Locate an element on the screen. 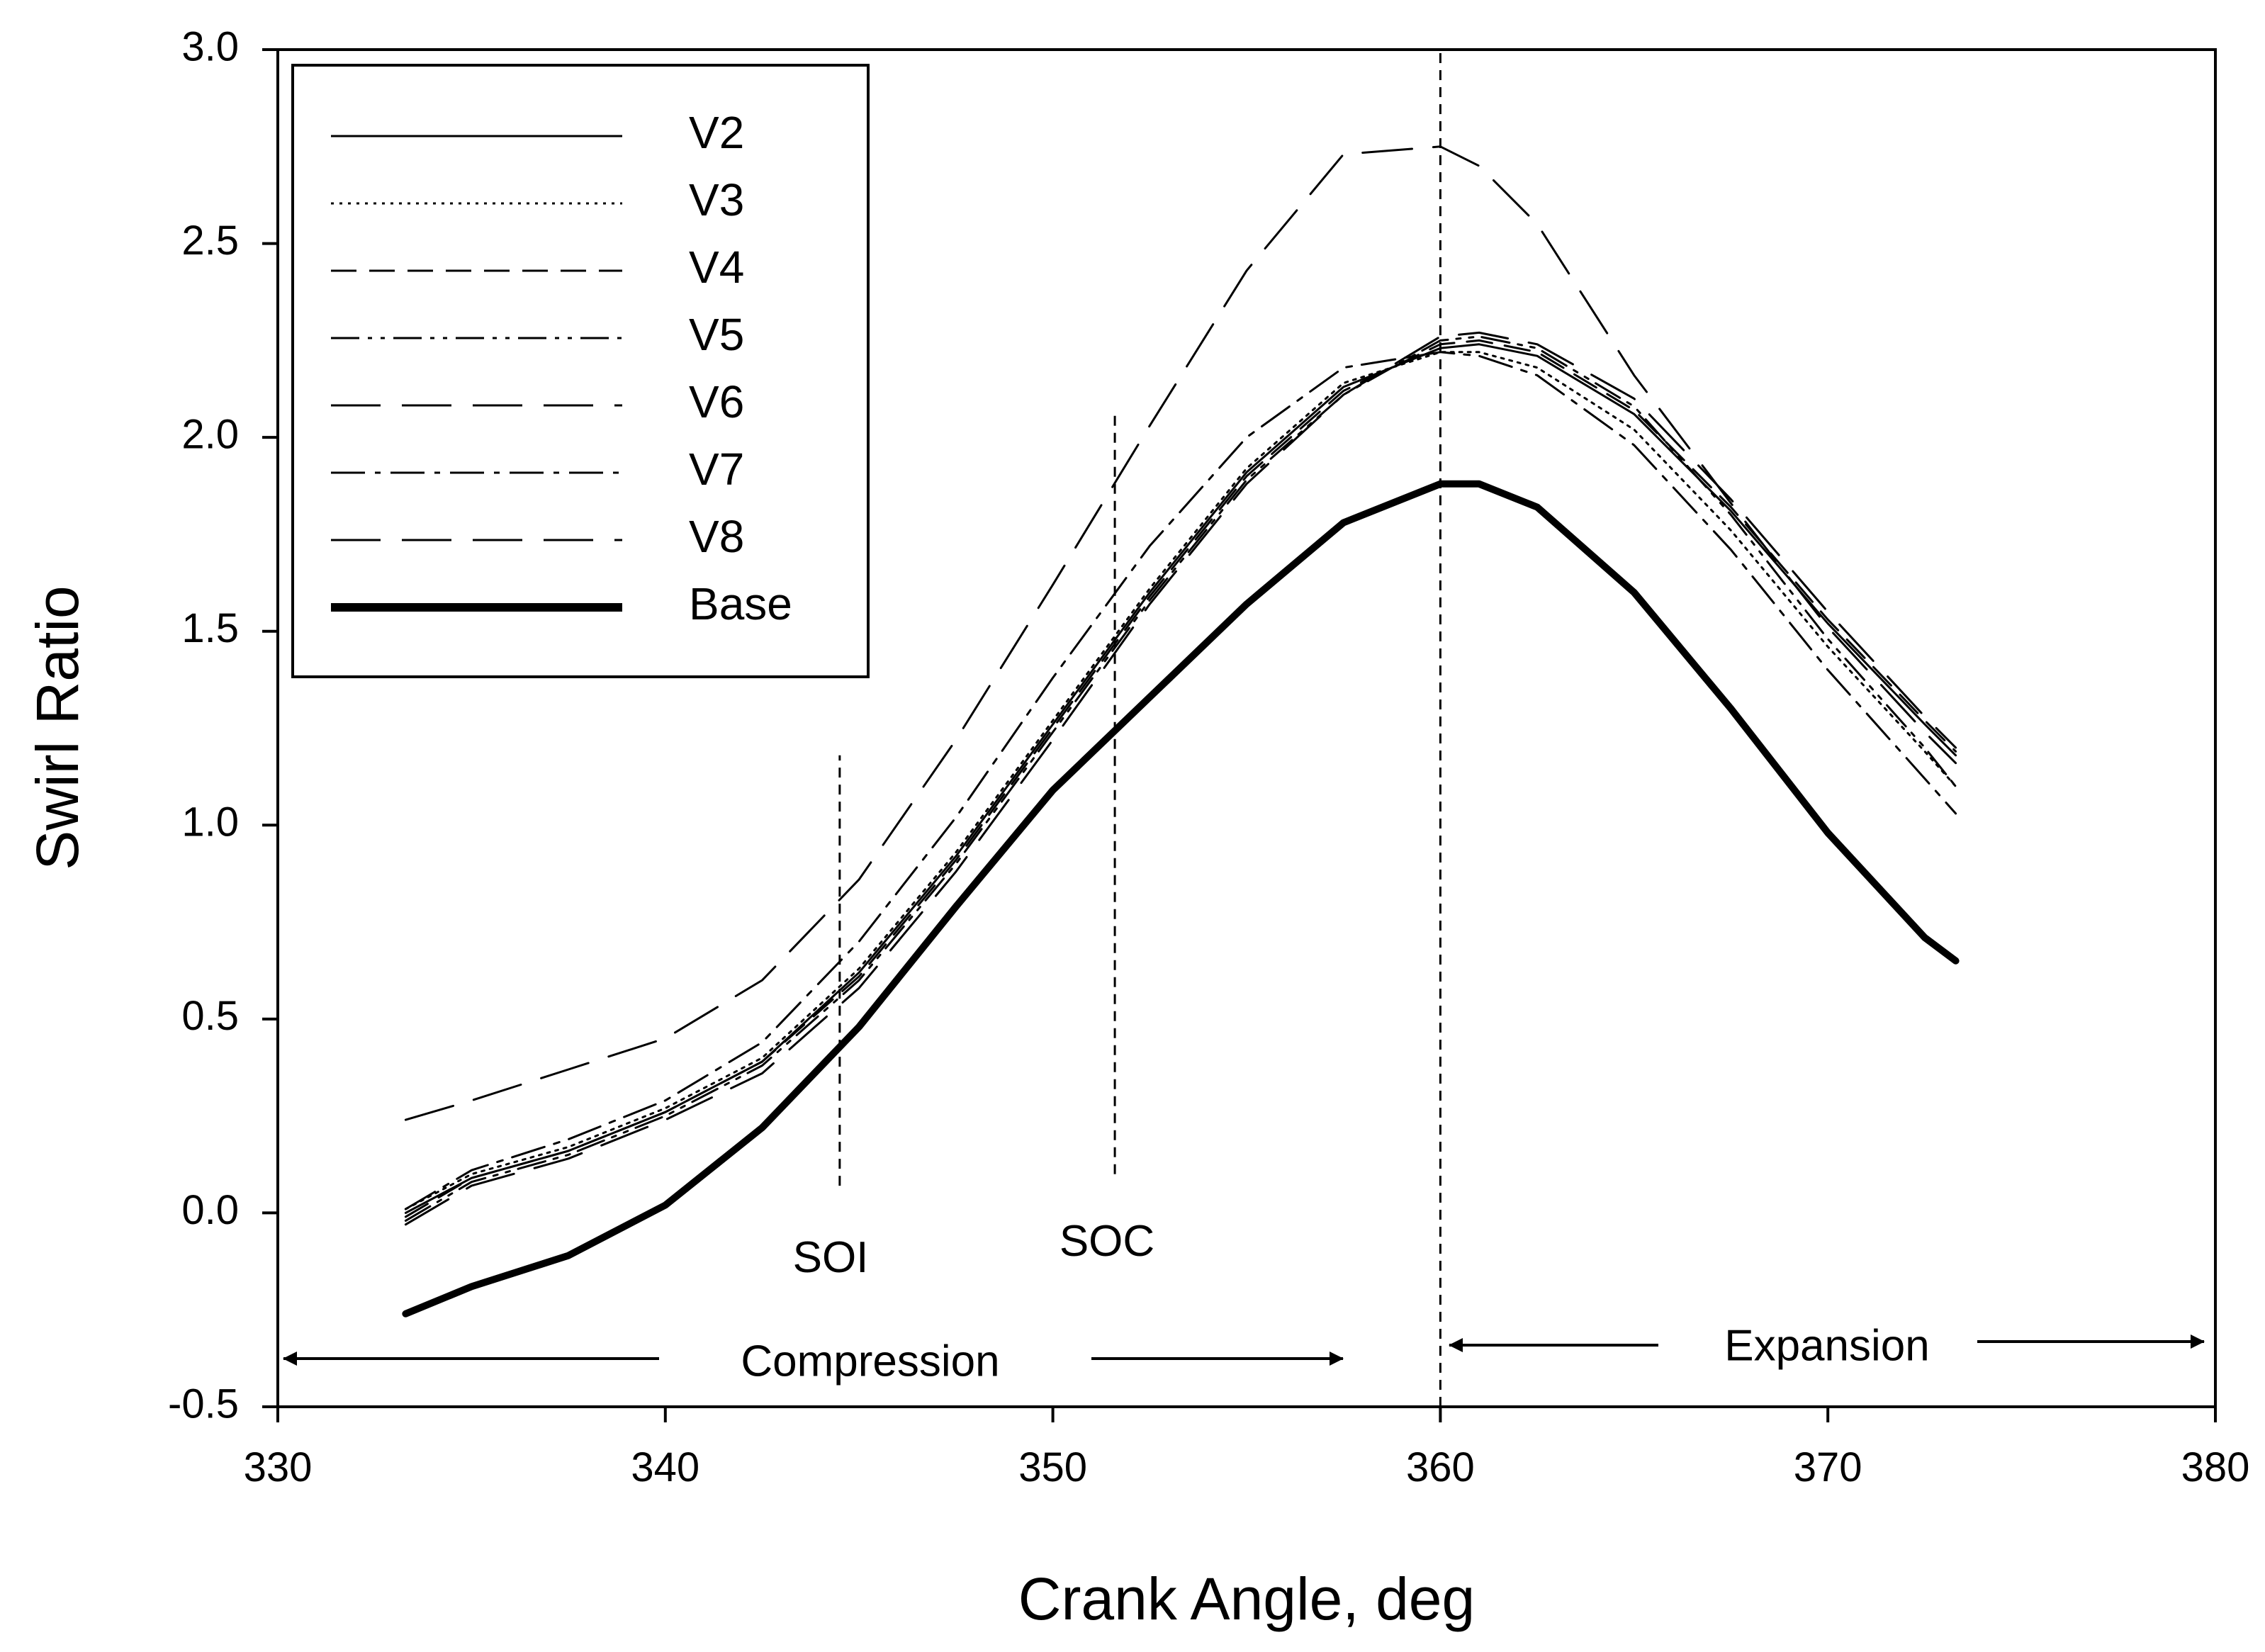 Image resolution: width=2265 pixels, height=1652 pixels. legend-label: V5 is located at coordinates (716, 334).